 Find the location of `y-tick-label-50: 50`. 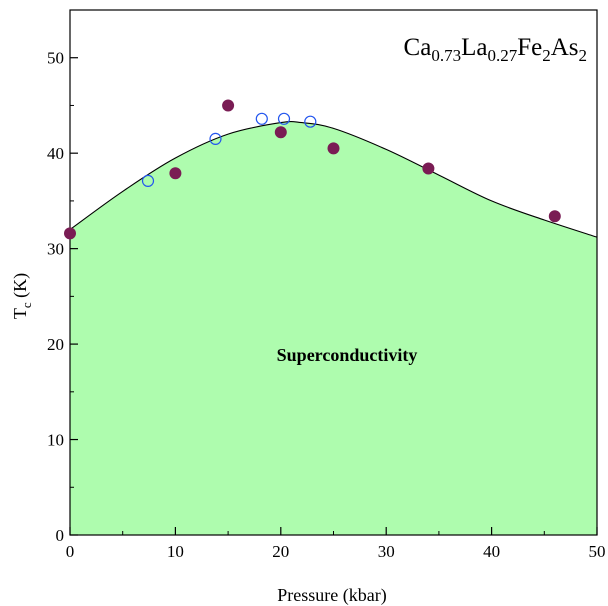

y-tick-label-50: 50 is located at coordinates (55, 58).